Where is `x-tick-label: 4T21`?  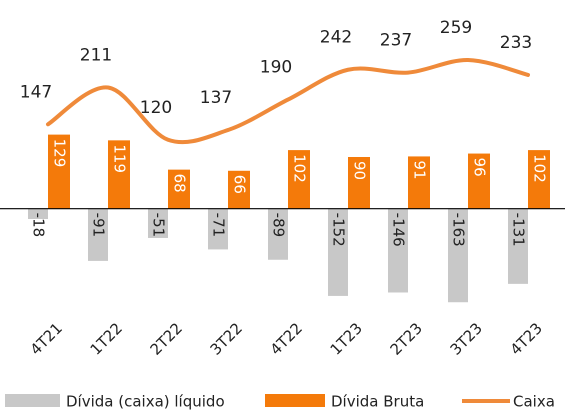 x-tick-label: 4T21 is located at coordinates (46, 338).